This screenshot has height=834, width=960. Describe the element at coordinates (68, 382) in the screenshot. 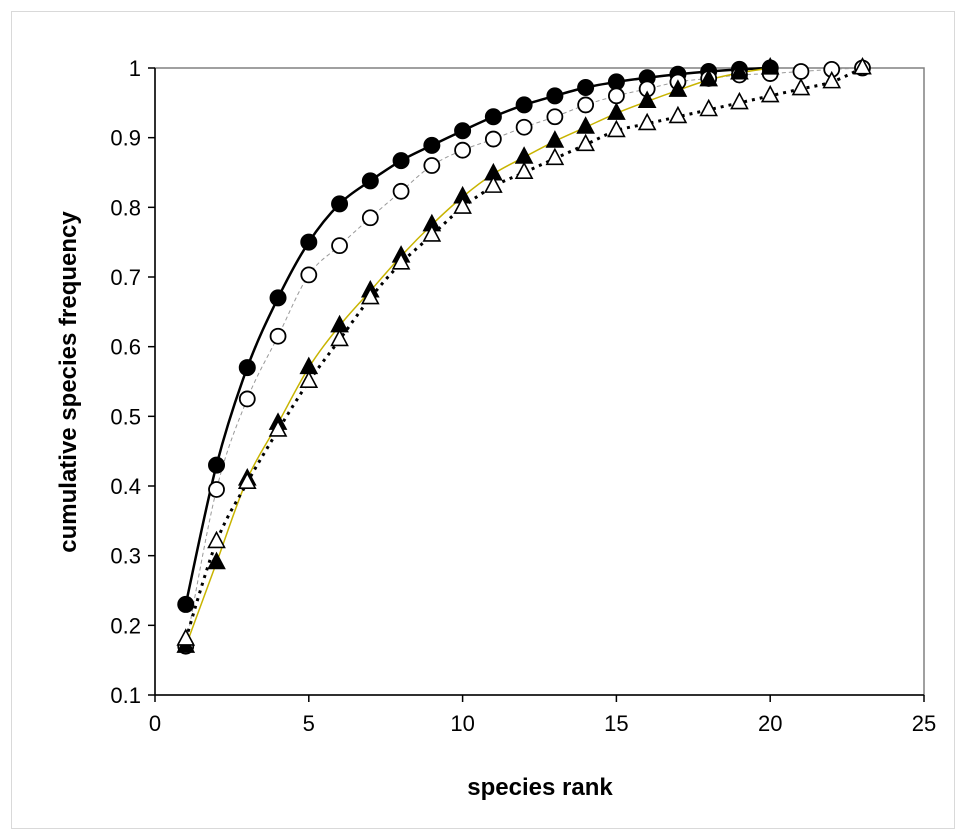

I see `y-axis-title: cumulative species frequency` at that location.